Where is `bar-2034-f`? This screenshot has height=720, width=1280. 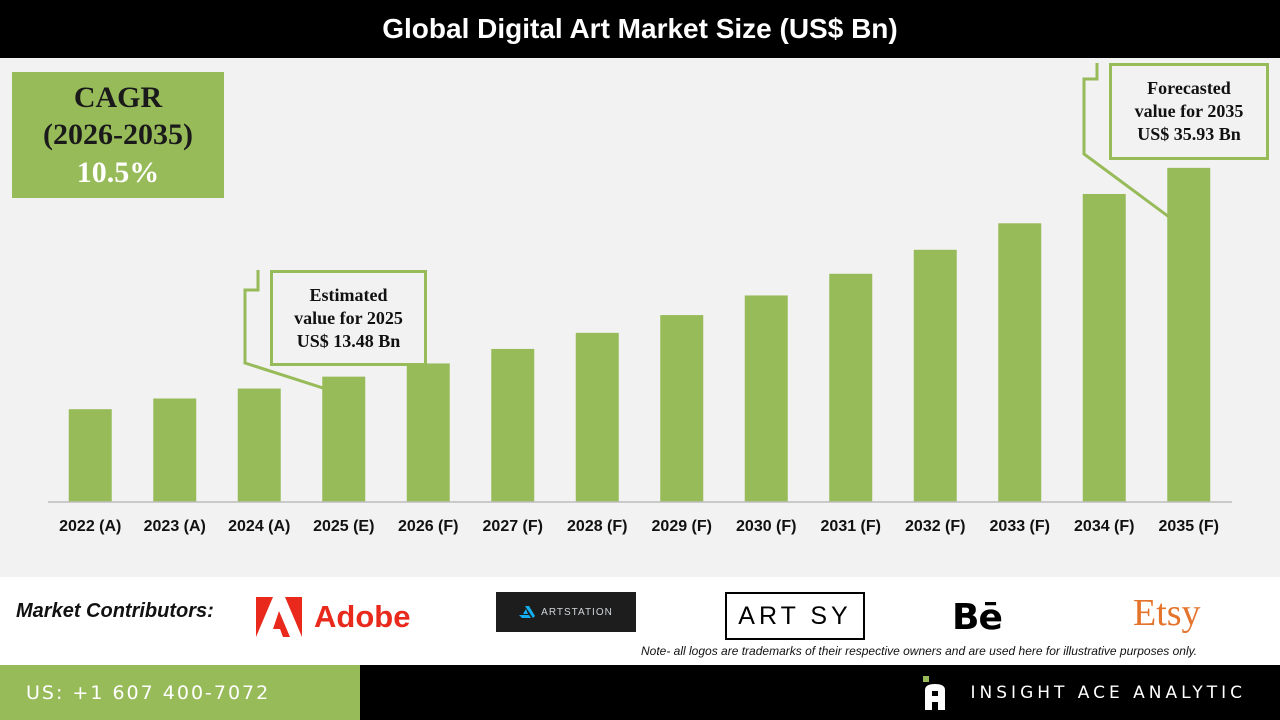 bar-2034-f is located at coordinates (1104, 347).